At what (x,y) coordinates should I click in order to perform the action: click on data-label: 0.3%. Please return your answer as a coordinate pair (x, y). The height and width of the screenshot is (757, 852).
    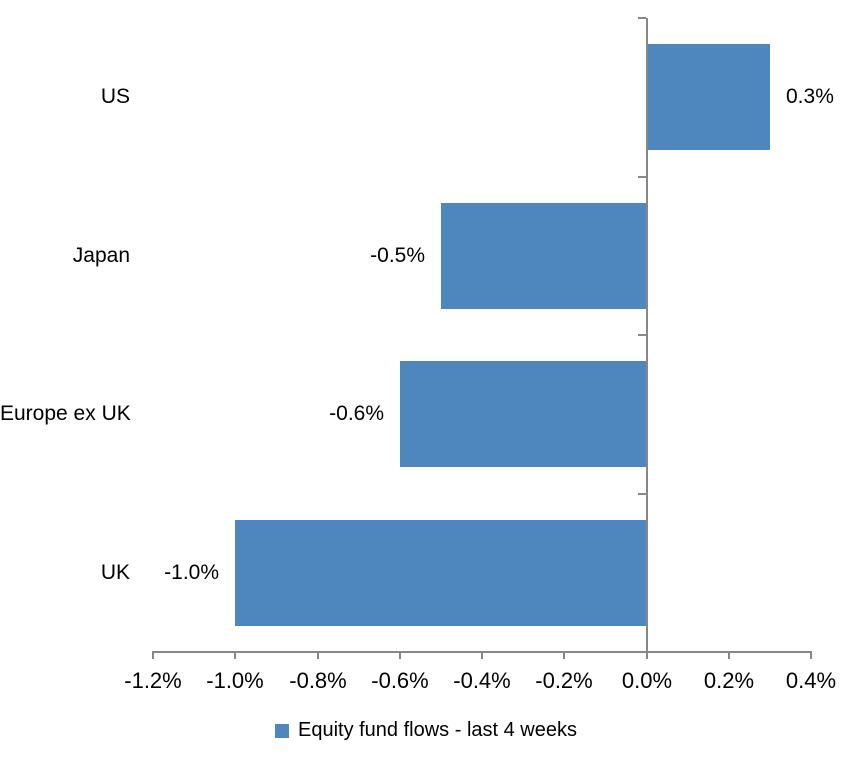
    Looking at the image, I should click on (810, 96).